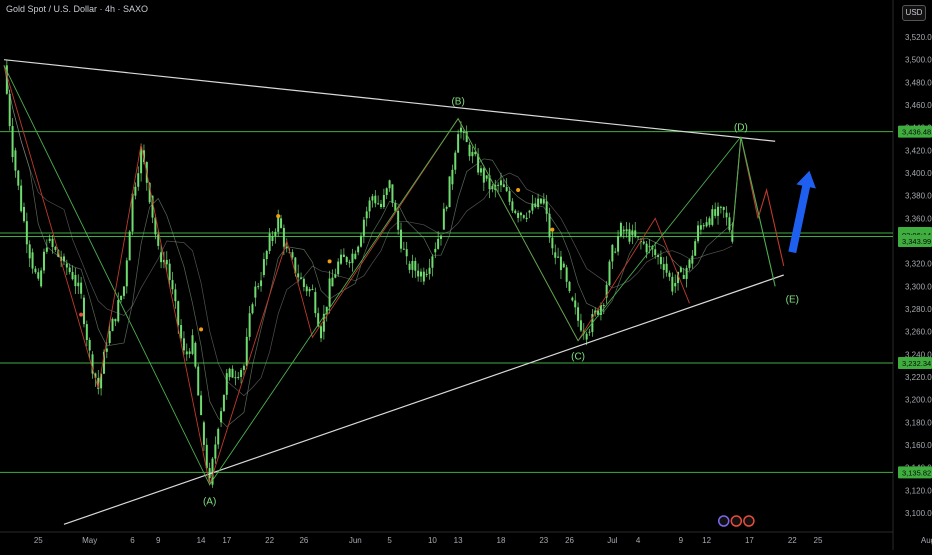 The width and height of the screenshot is (932, 555). Describe the element at coordinates (918, 218) in the screenshot. I see `y-tick-label: 3,360.00` at that location.